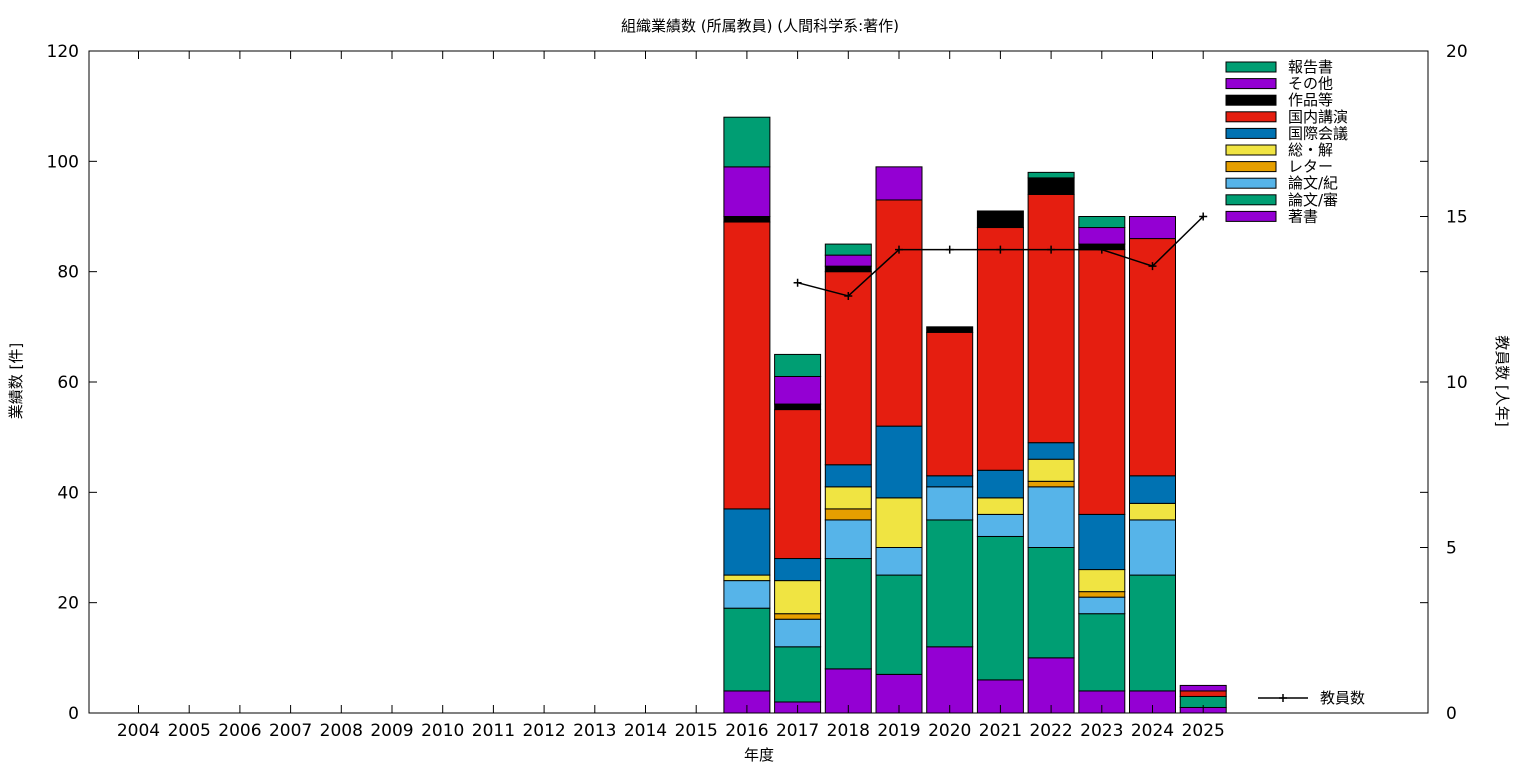 The height and width of the screenshot is (768, 1536). Describe the element at coordinates (1203, 216) in the screenshot. I see `staff-count-point-2025` at that location.